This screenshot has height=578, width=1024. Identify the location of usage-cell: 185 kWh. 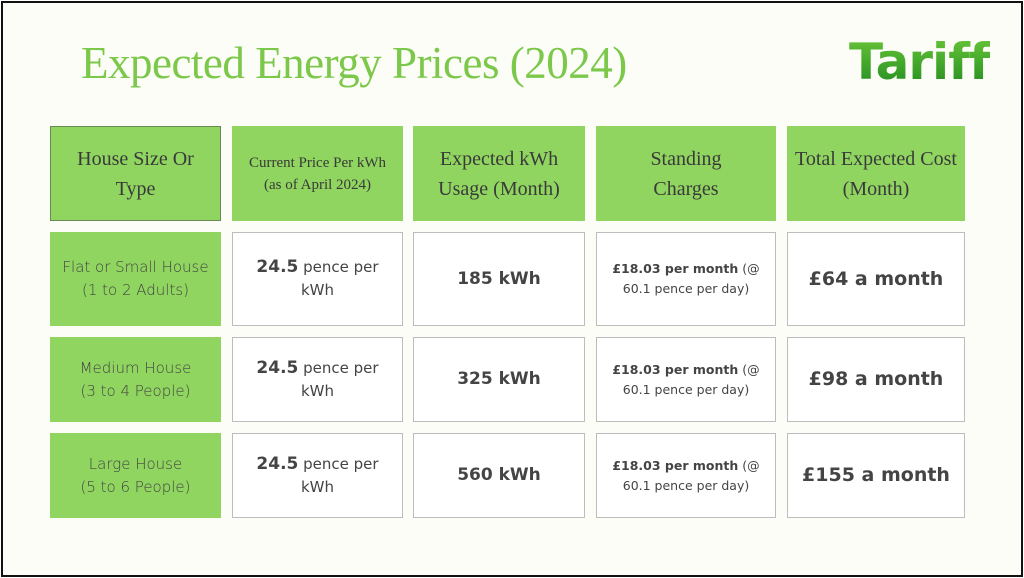
(499, 279).